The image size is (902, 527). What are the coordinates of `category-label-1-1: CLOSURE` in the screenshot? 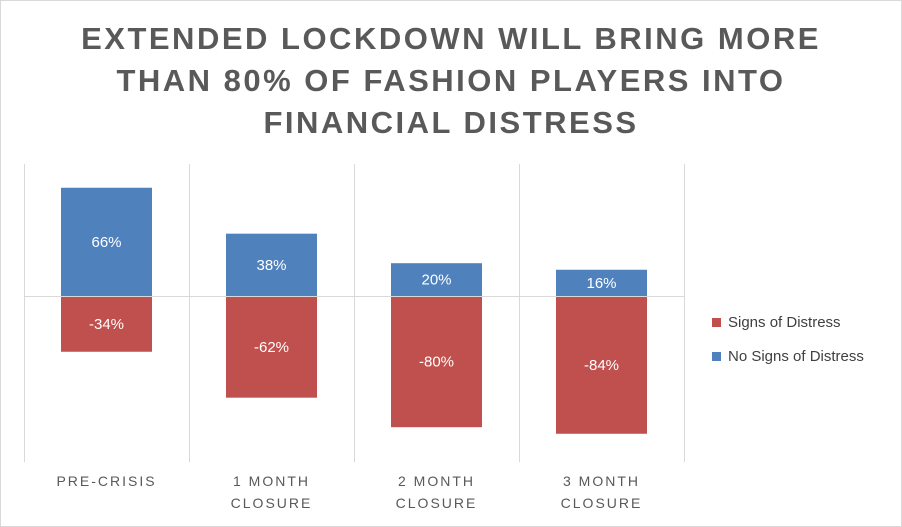 It's located at (272, 503).